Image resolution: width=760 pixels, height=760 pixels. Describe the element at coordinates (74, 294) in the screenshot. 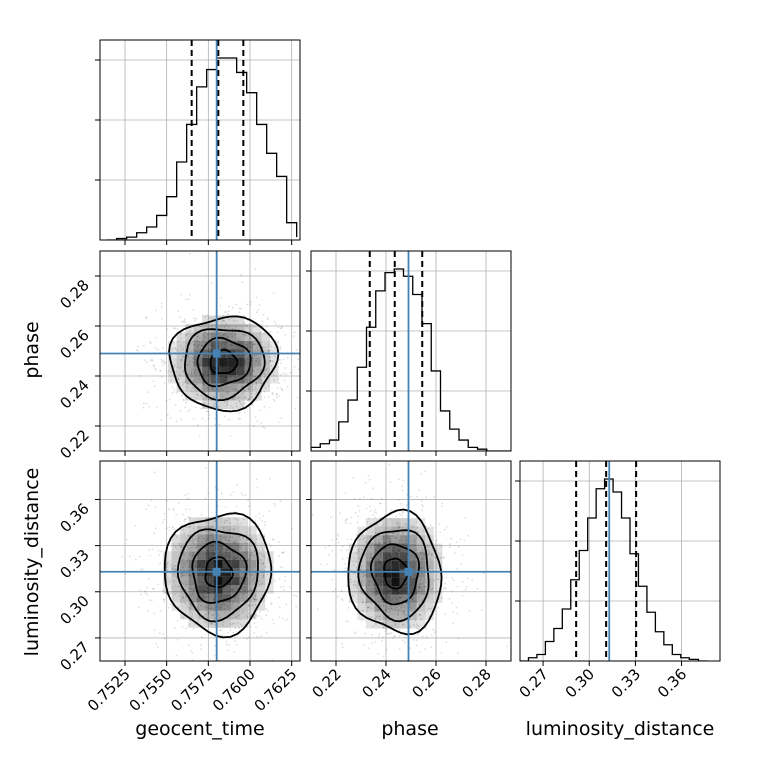

I see `tick-label: 0.28` at that location.